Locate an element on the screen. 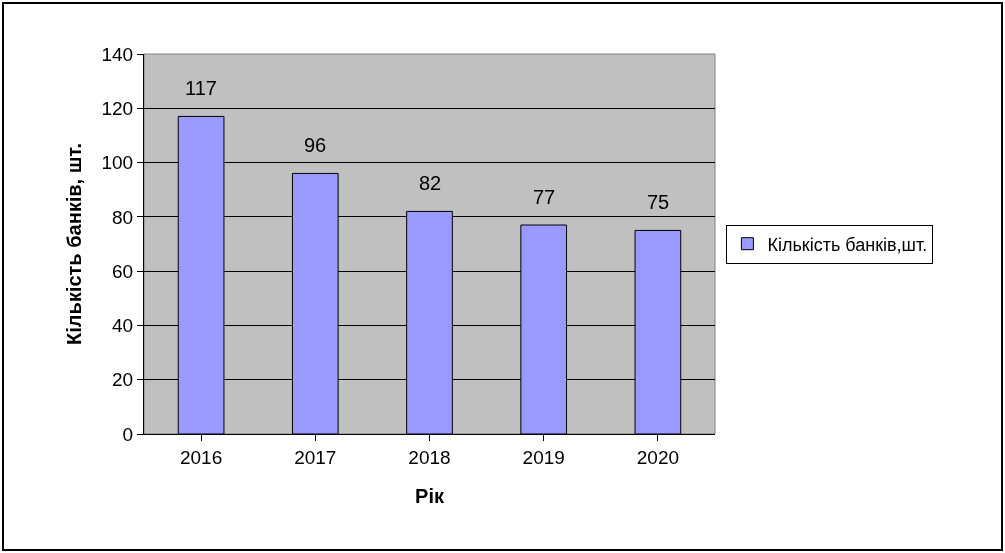 The image size is (1005, 553). data-label: 77 is located at coordinates (544, 197).